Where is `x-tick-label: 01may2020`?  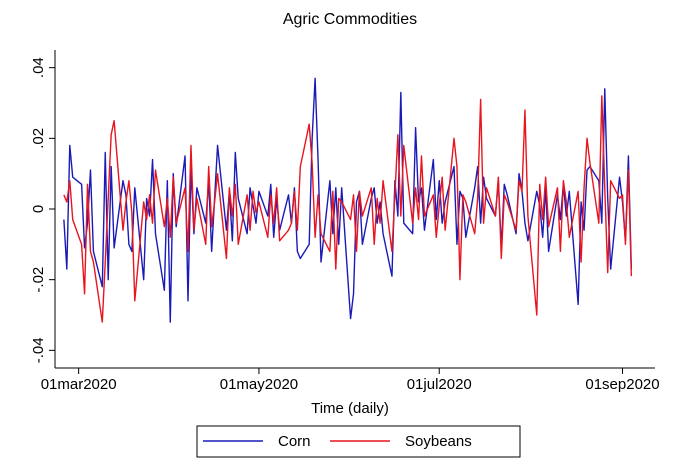 x-tick-label: 01may2020 is located at coordinates (259, 384).